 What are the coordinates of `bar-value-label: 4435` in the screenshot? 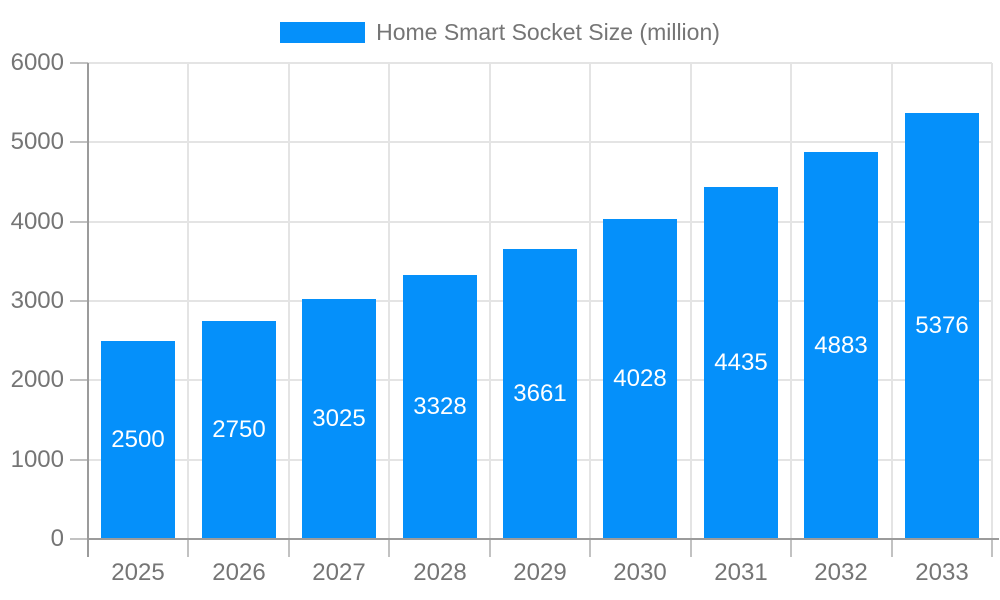 It's located at (741, 362).